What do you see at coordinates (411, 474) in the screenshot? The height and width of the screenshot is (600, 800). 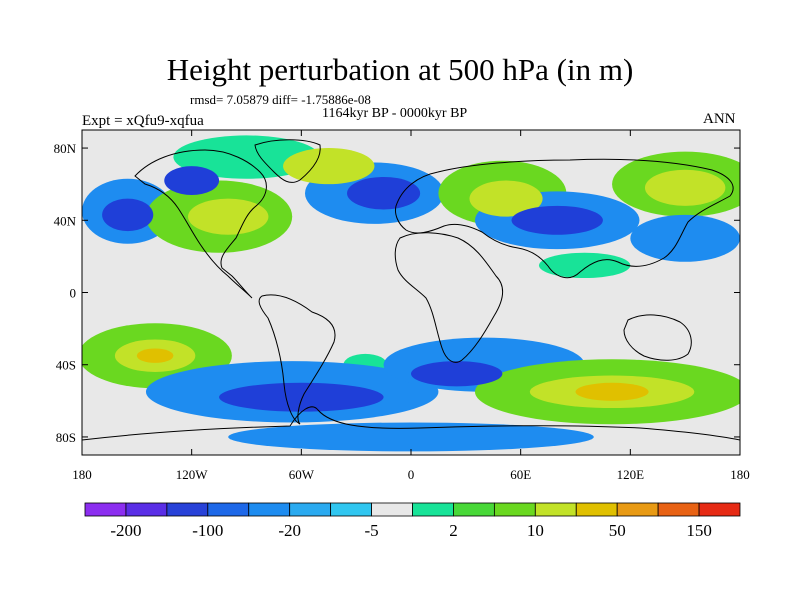 I see `lon-tick-label: 0` at bounding box center [411, 474].